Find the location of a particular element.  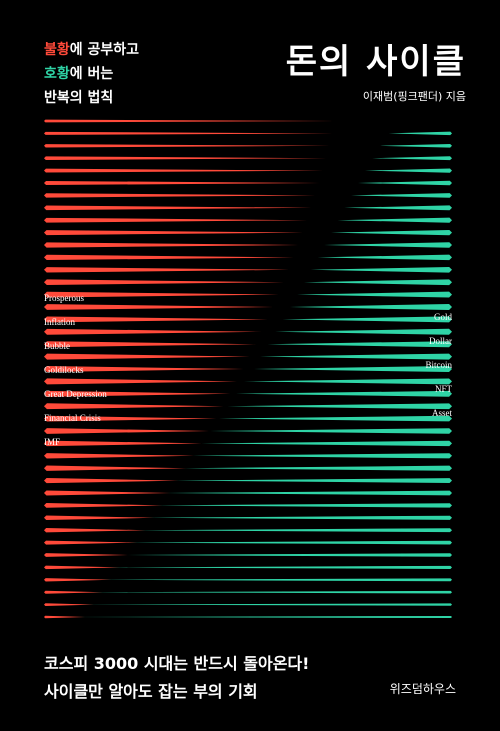

tagline-line-1: 불황에 공부하고 is located at coordinates (92, 50).